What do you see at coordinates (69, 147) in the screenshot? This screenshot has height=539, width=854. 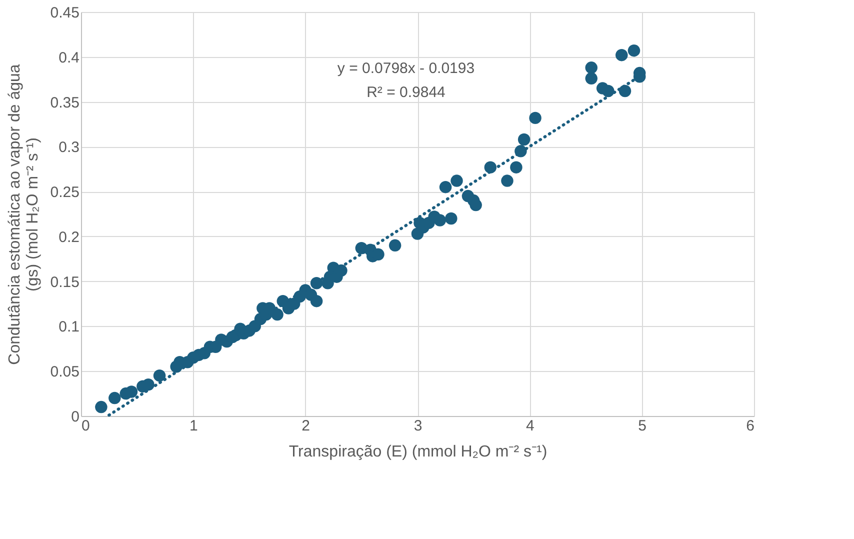 I see `y-tick-label: 0.3` at bounding box center [69, 147].